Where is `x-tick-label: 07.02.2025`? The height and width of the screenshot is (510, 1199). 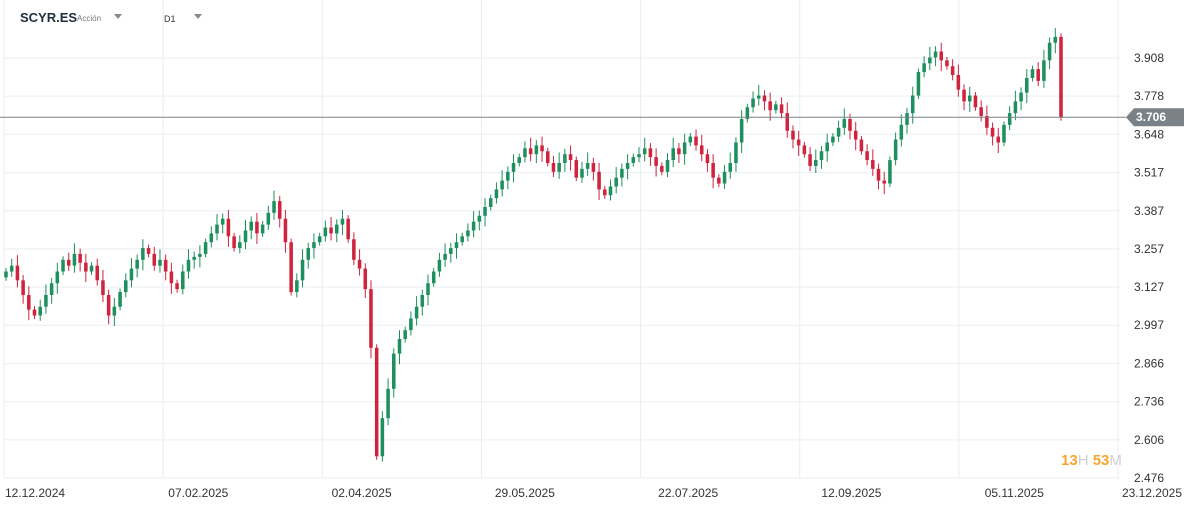
x-tick-label: 07.02.2025 is located at coordinates (198, 493).